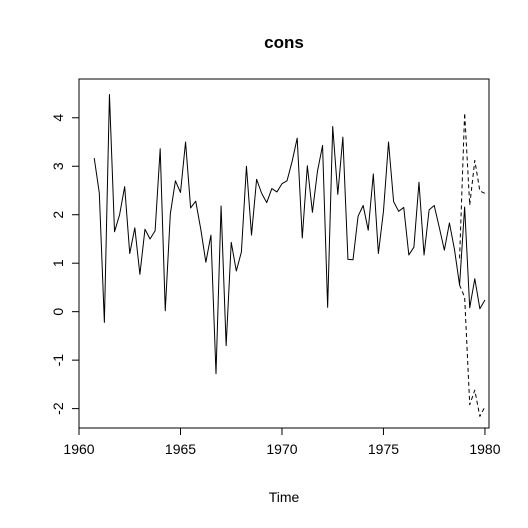  Describe the element at coordinates (78, 449) in the screenshot. I see `x-tick-label: 1960` at that location.